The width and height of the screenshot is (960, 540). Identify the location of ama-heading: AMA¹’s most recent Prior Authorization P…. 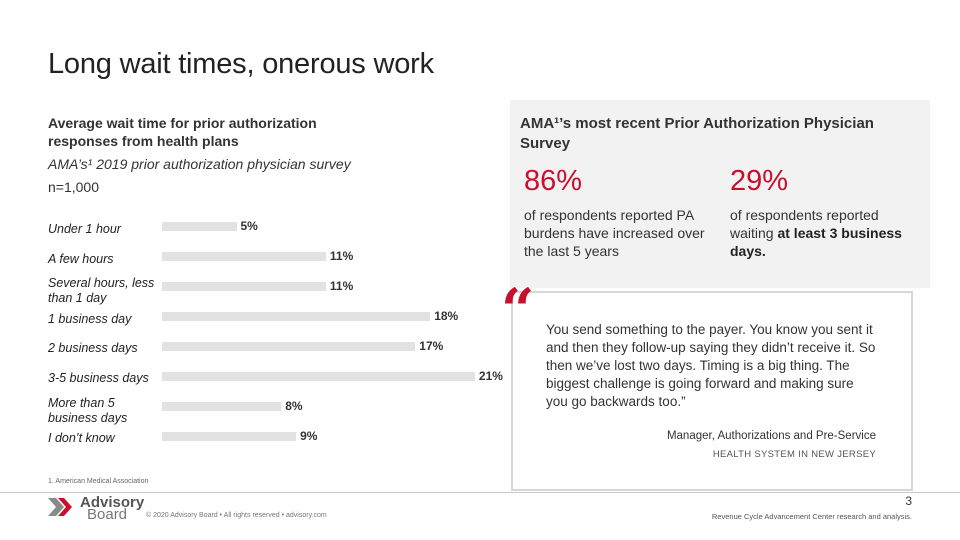
(697, 133).